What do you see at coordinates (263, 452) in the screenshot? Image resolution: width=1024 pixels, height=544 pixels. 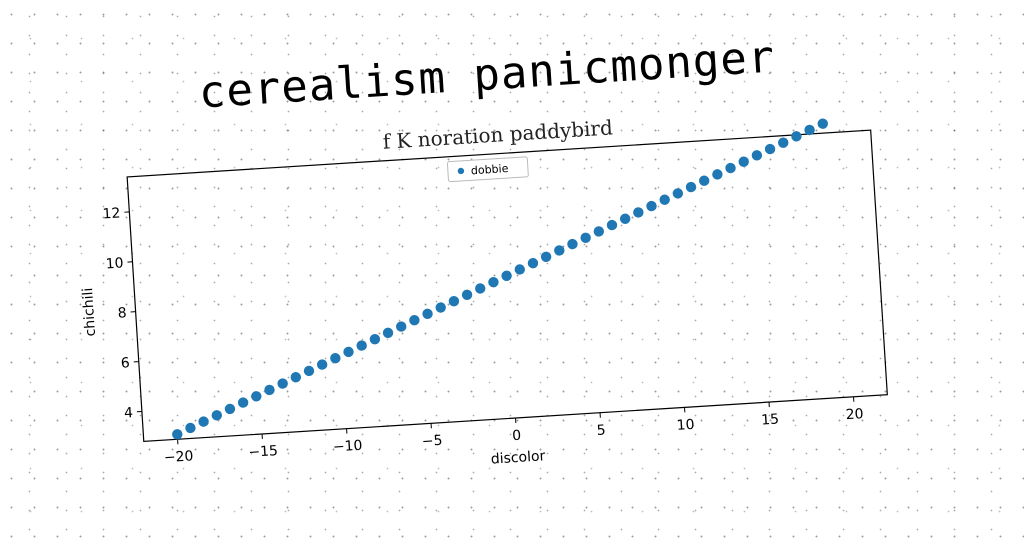 I see `x-tick-label: −15` at bounding box center [263, 452].